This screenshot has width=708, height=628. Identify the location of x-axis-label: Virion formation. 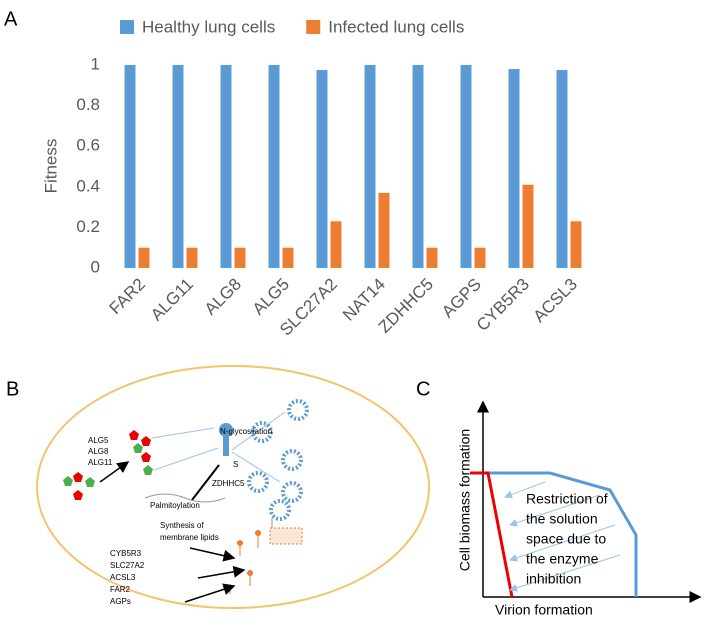
(544, 610).